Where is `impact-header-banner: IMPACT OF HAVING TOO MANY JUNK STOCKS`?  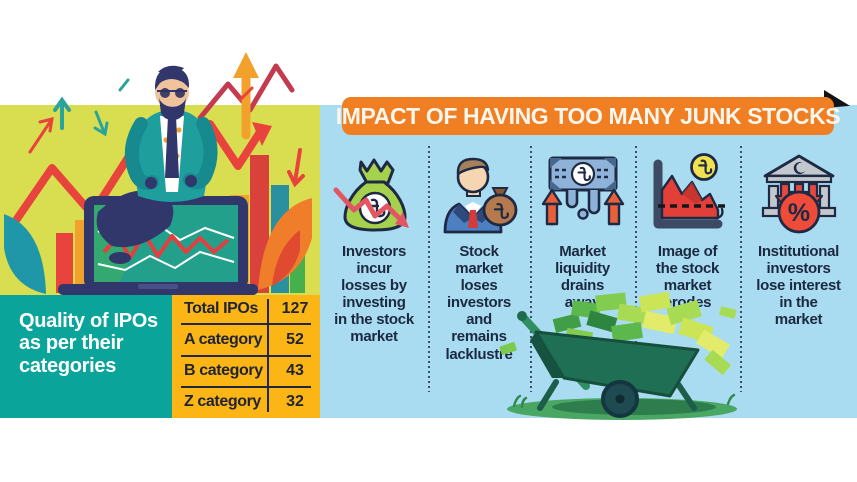
impact-header-banner: IMPACT OF HAVING TOO MANY JUNK STOCKS is located at coordinates (588, 116).